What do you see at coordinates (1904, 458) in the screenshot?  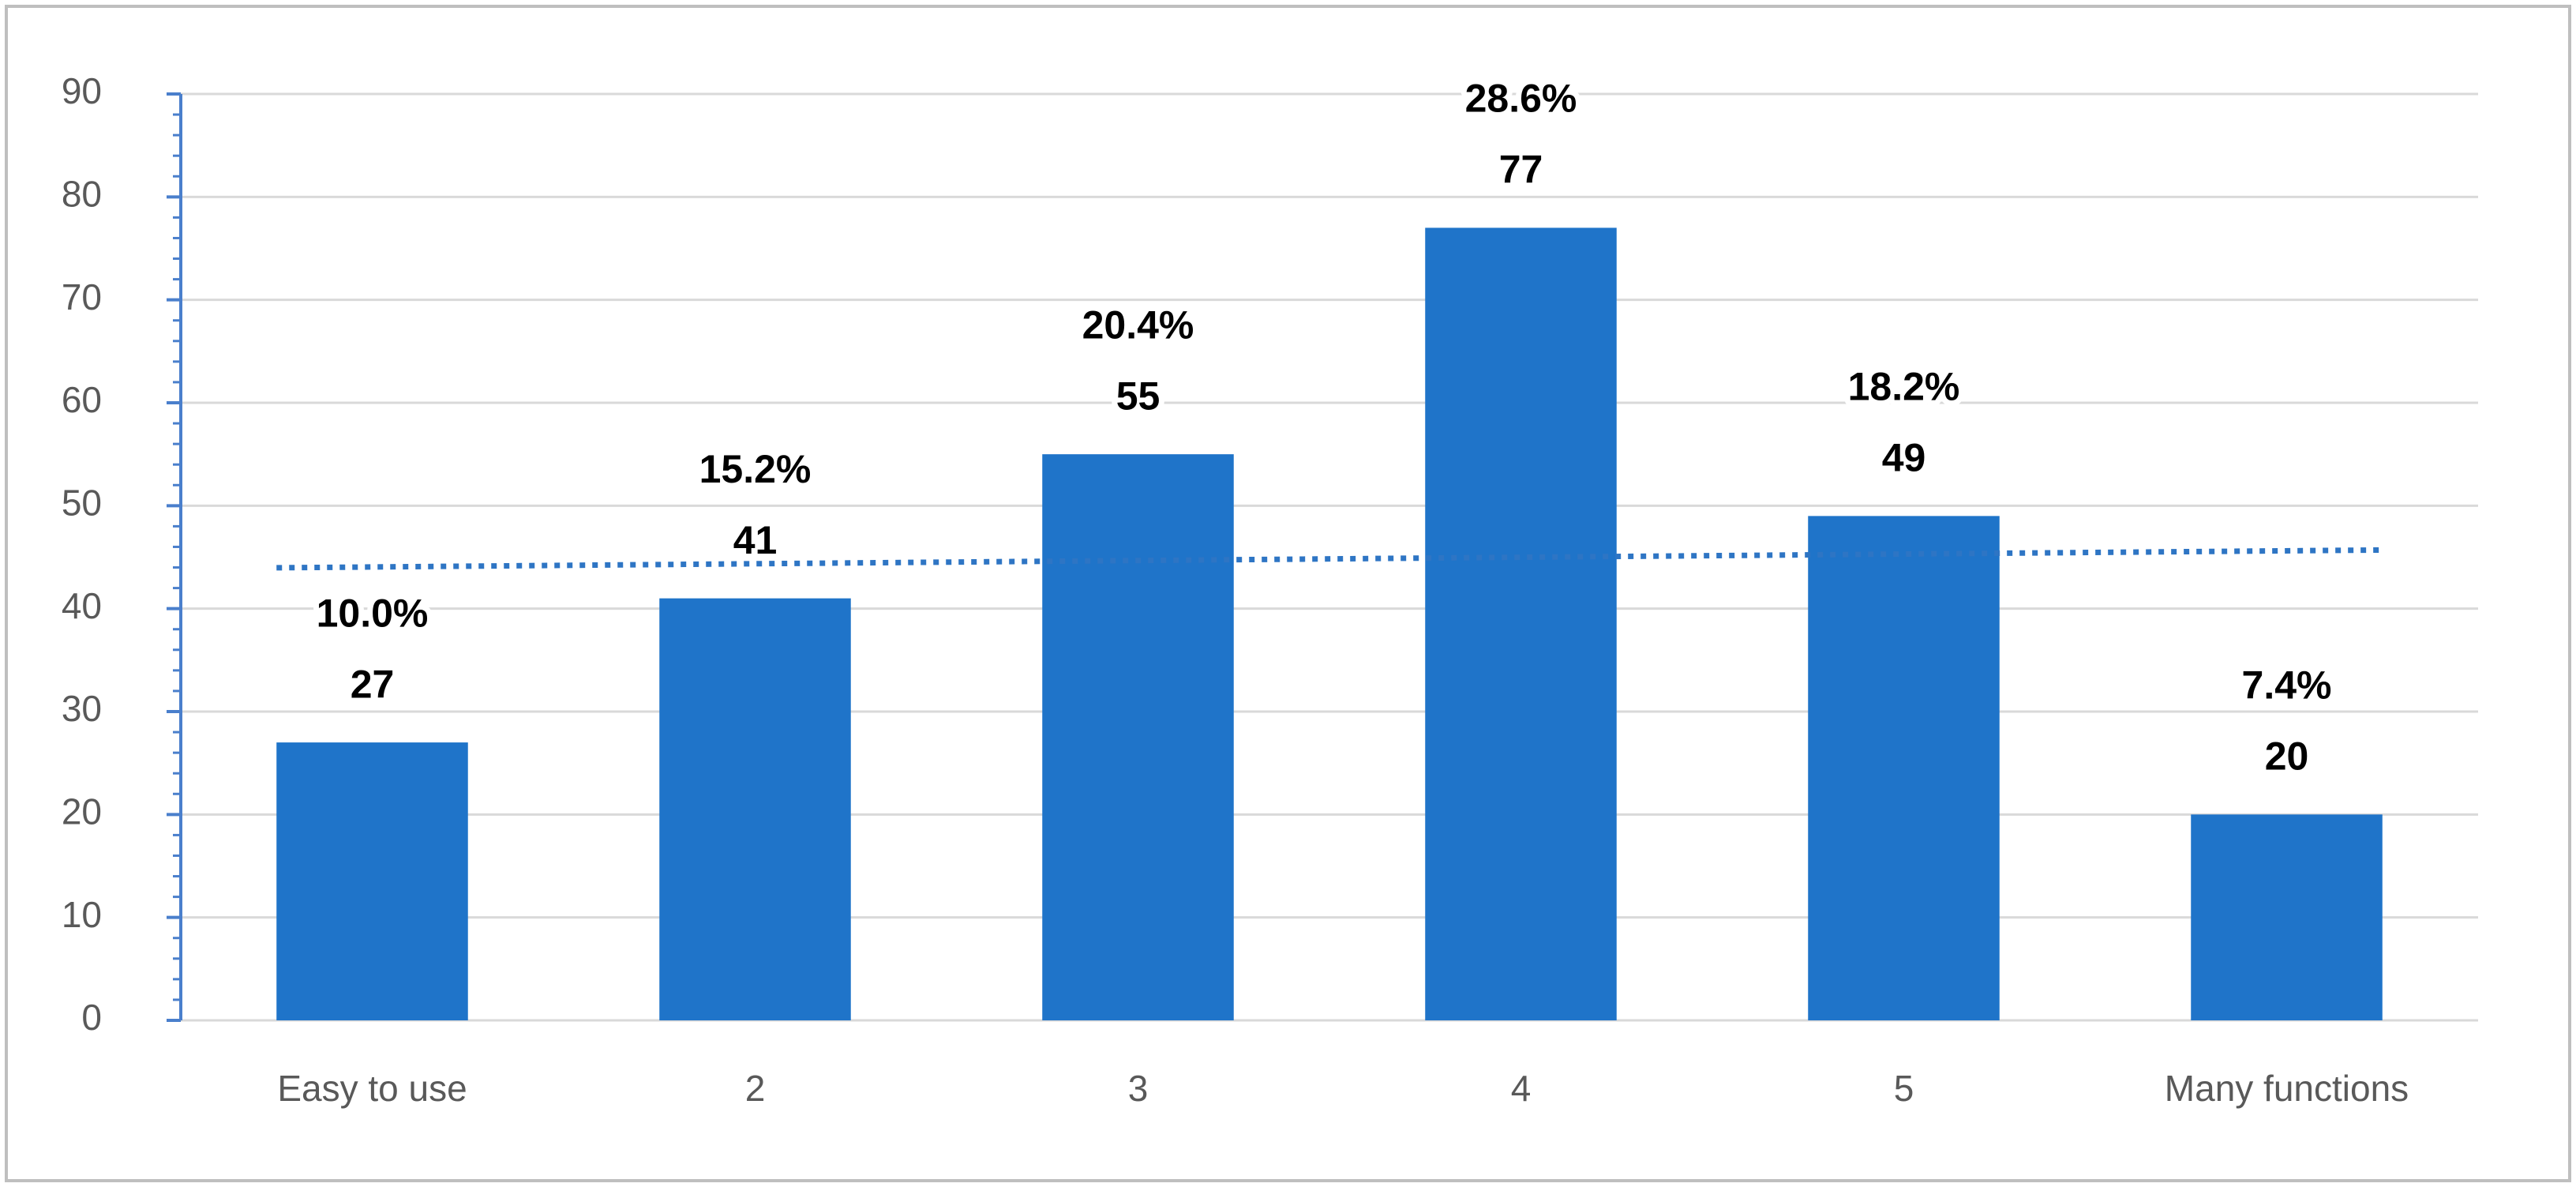 I see `value-label: 49` at bounding box center [1904, 458].